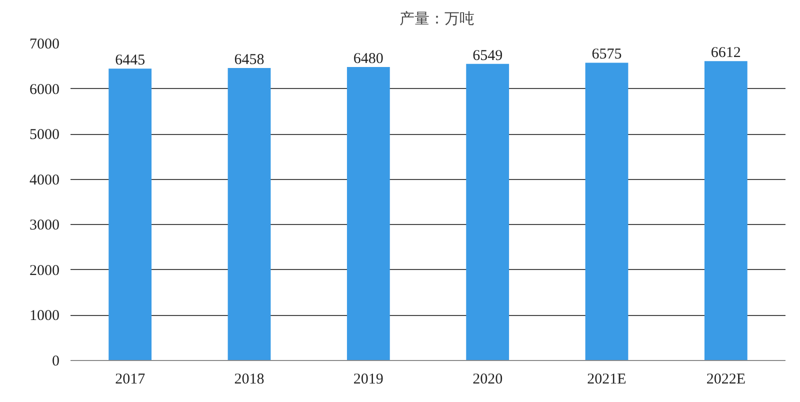  I want to click on x-tick-label: 2018, so click(249, 380).